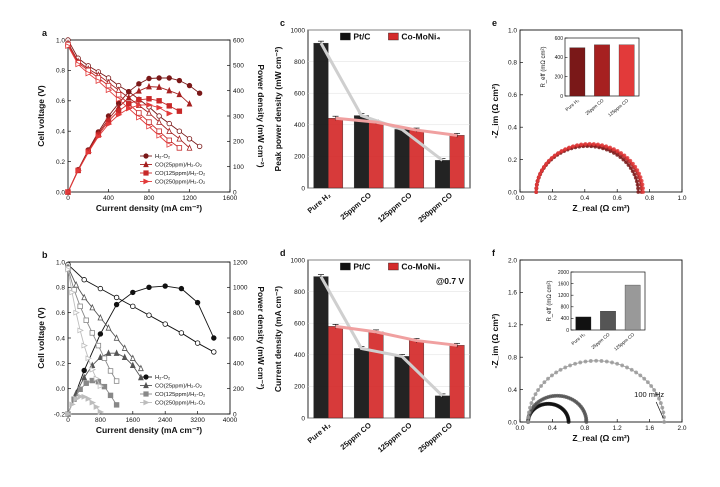  I want to click on x-tick-label: 0.6, so click(617, 198).